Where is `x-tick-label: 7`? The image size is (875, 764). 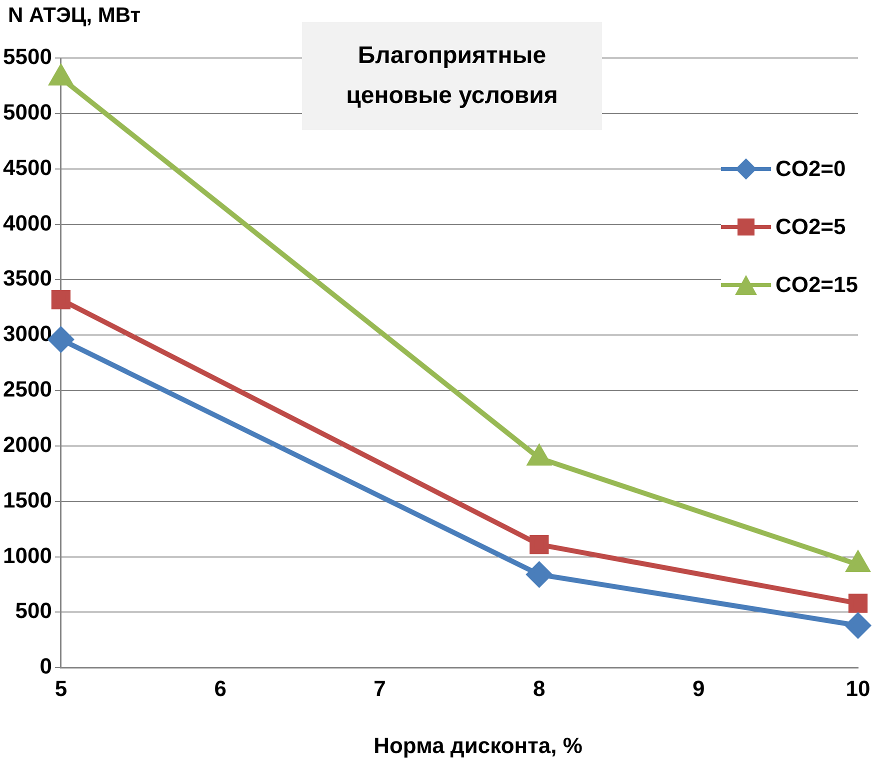 x-tick-label: 7 is located at coordinates (380, 688).